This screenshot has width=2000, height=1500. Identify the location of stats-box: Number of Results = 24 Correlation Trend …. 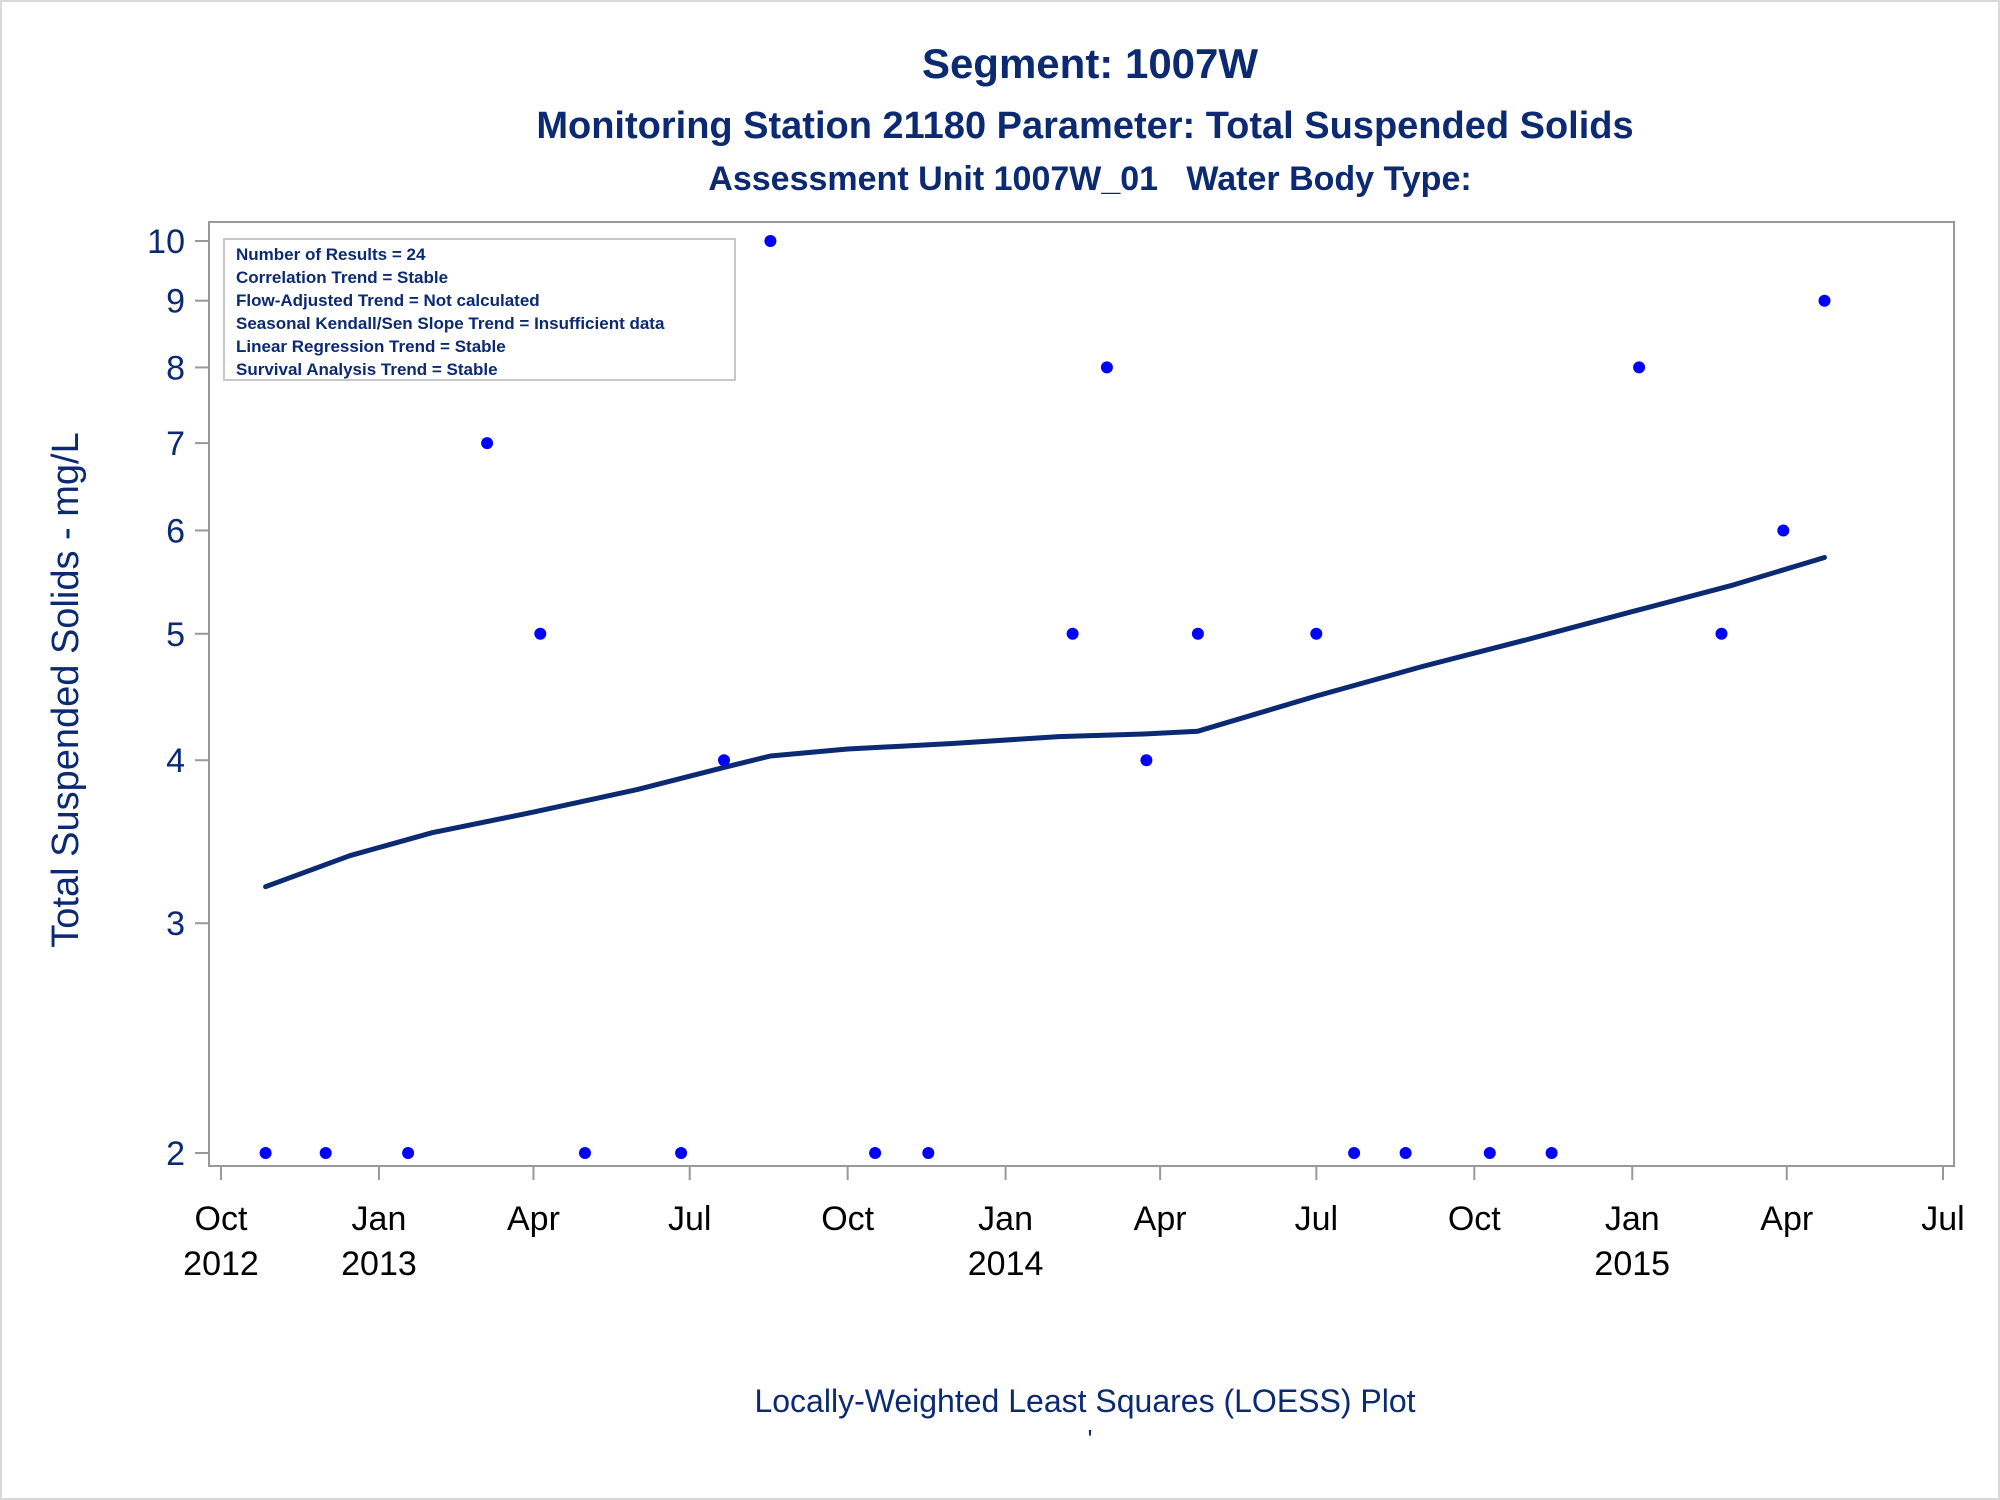
(479, 309).